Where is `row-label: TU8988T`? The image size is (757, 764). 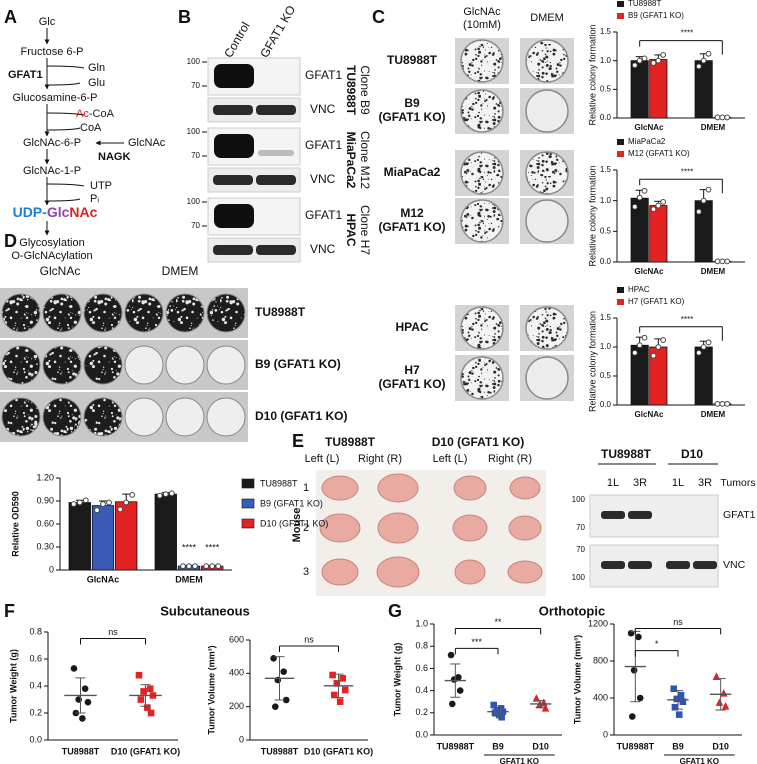 row-label: TU8988T is located at coordinates (280, 312).